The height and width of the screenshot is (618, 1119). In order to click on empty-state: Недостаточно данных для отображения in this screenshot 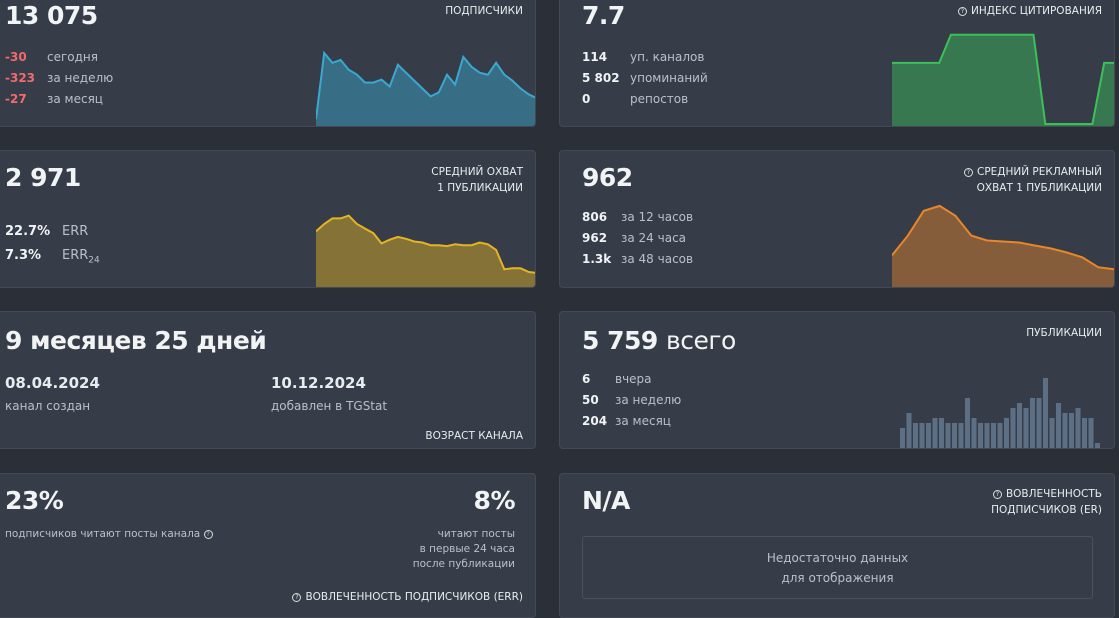, I will do `click(837, 567)`.